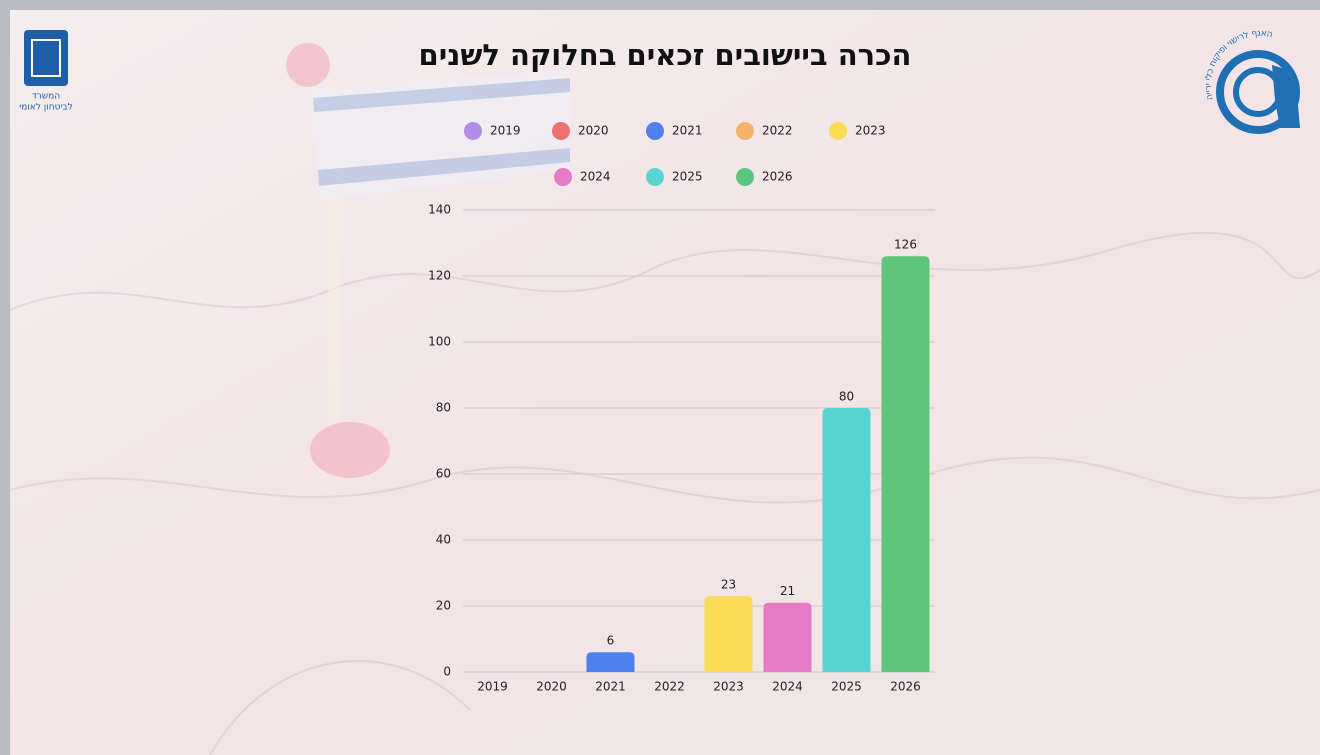 The image size is (1320, 755). Describe the element at coordinates (492, 687) in the screenshot. I see `x-tick-label: 2019` at that location.